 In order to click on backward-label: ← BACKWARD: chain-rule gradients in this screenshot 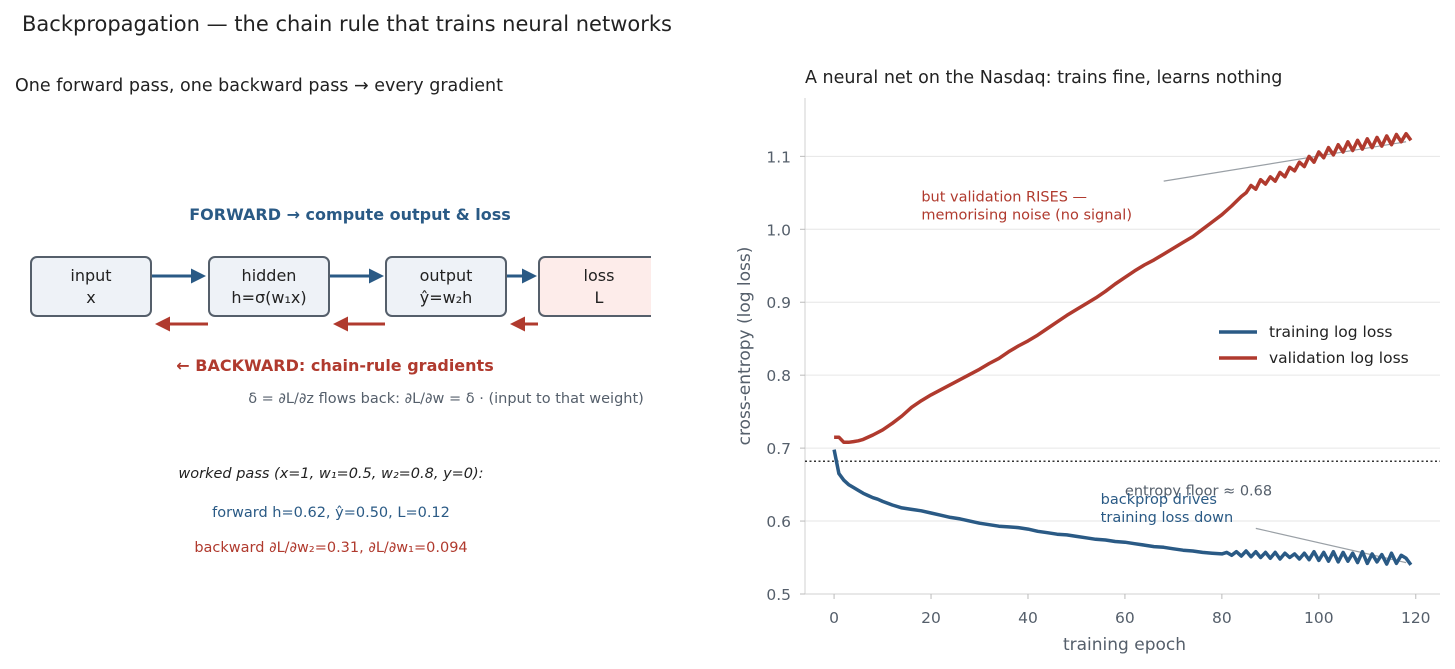, I will do `click(334, 365)`.